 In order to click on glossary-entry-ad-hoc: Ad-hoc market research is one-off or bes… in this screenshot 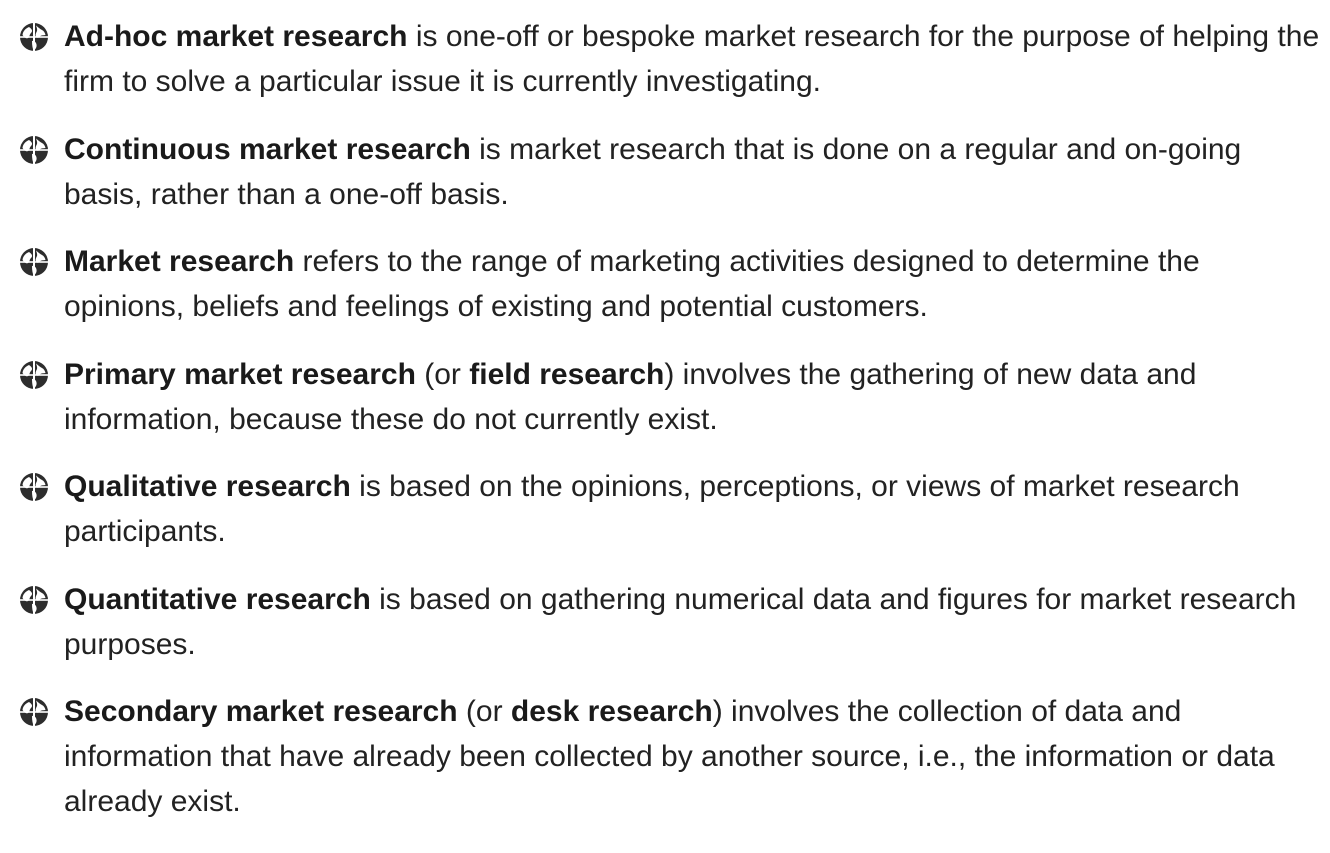, I will do `click(665, 59)`.